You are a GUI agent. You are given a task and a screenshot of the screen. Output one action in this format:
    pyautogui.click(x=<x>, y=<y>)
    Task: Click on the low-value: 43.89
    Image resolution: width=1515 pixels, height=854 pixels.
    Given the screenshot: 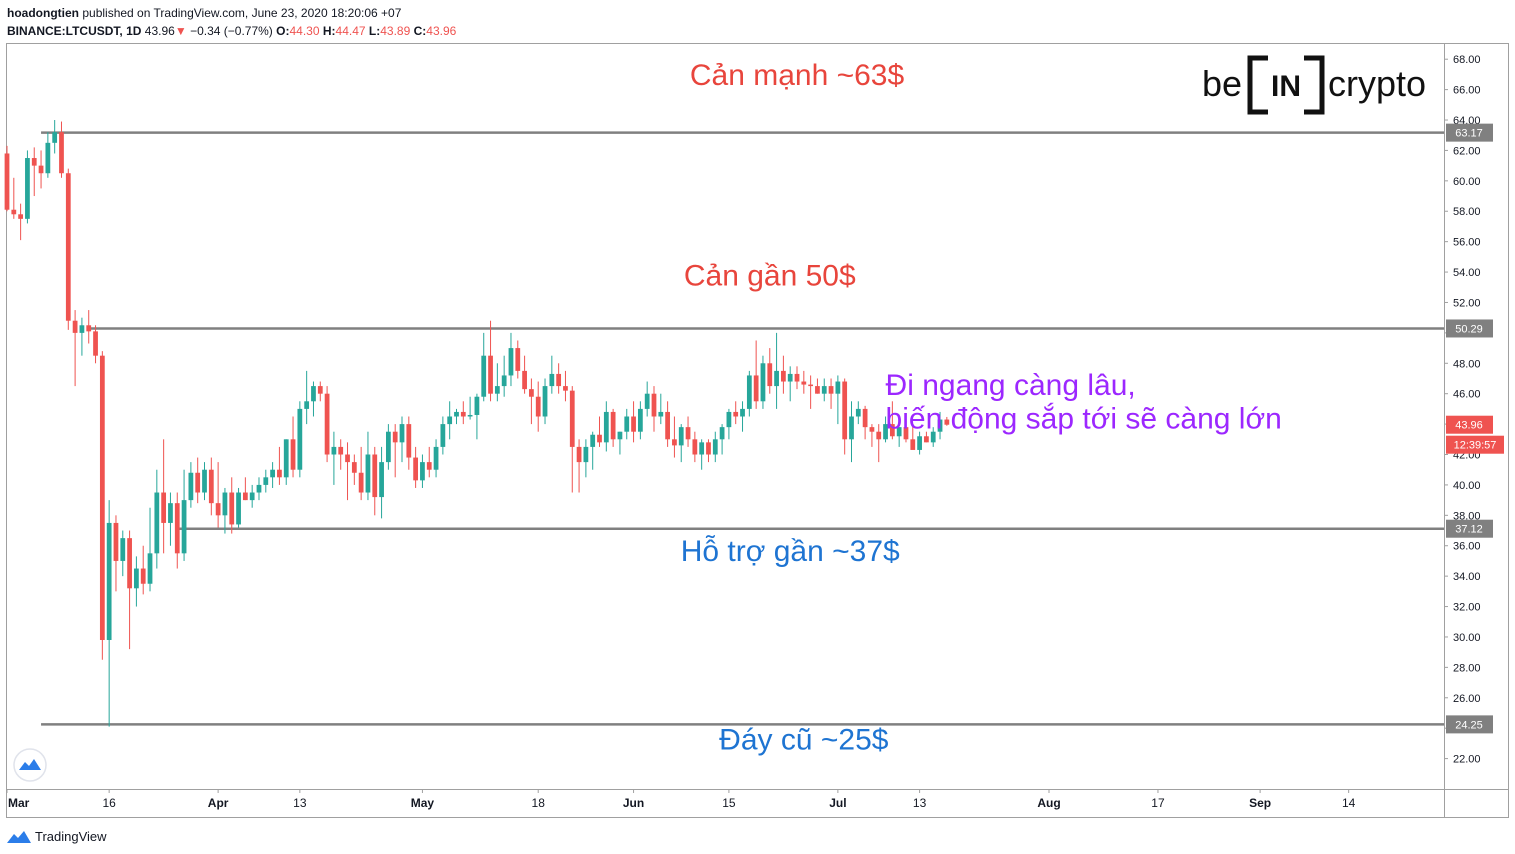 What is the action you would take?
    pyautogui.click(x=395, y=31)
    